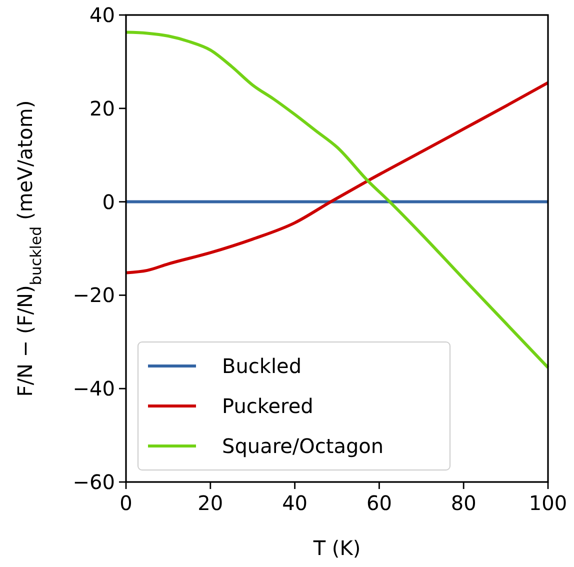 This screenshot has width=574, height=567. What do you see at coordinates (379, 503) in the screenshot?
I see `x-tick-label: 60` at bounding box center [379, 503].